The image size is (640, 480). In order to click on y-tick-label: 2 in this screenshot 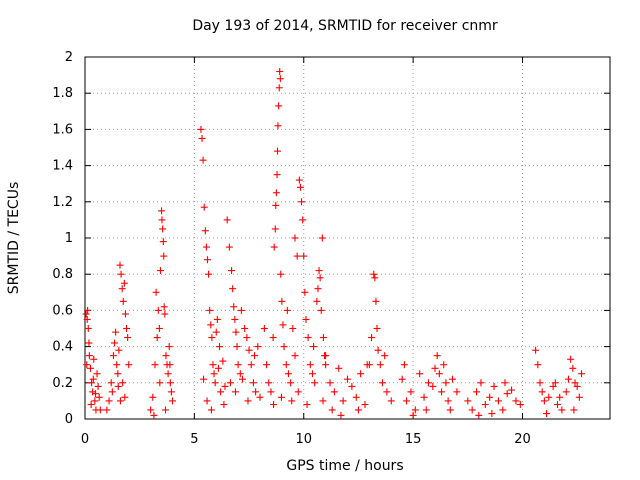, I will do `click(69, 57)`.